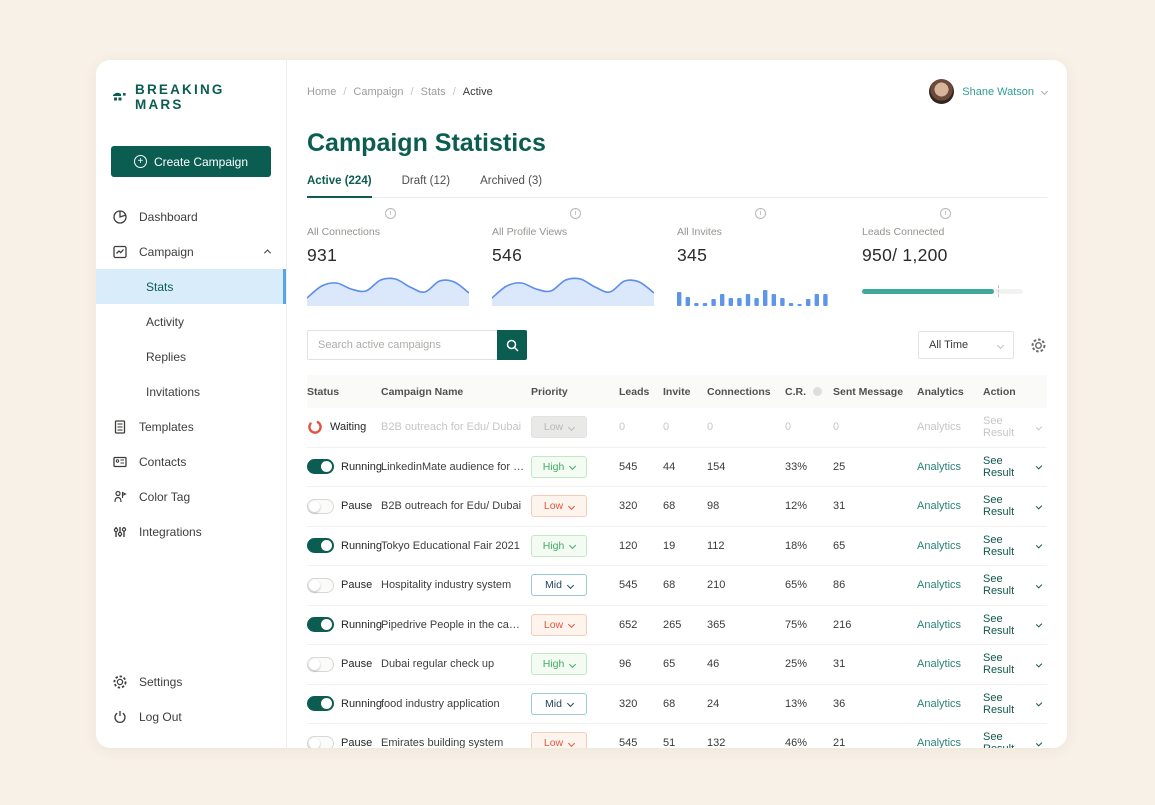 The height and width of the screenshot is (805, 1155). What do you see at coordinates (666, 427) in the screenshot?
I see `invite-cell: 0` at bounding box center [666, 427].